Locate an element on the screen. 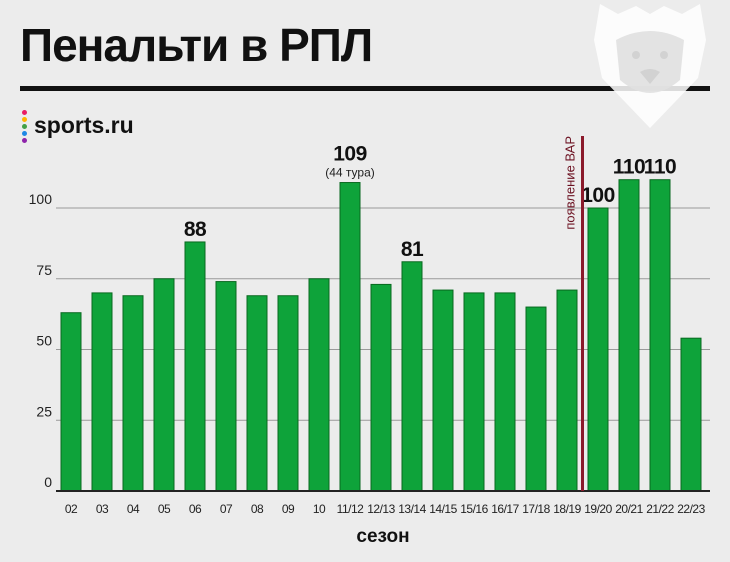 The height and width of the screenshot is (562, 730). y-tick-label: 25 is located at coordinates (44, 411).